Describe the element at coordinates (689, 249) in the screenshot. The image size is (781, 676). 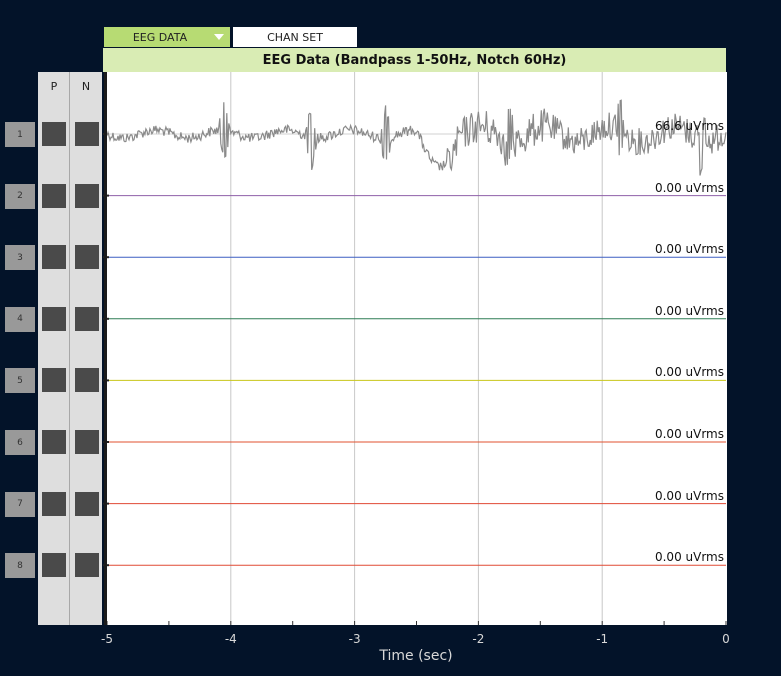
I see `channel-3-rms: 0.00 uVrms` at that location.